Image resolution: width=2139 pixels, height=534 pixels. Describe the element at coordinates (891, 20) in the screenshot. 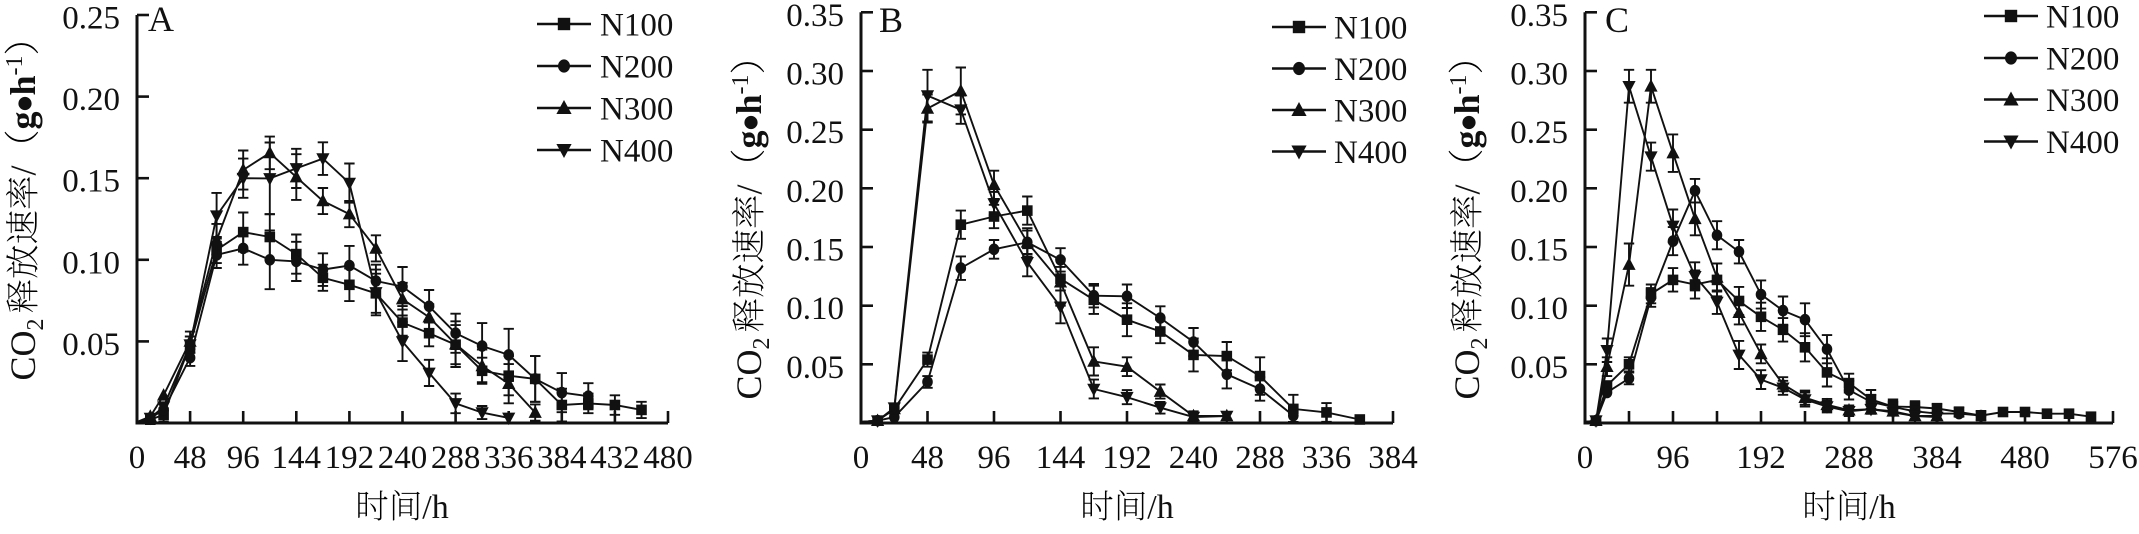

I see `svg-text: B` at that location.